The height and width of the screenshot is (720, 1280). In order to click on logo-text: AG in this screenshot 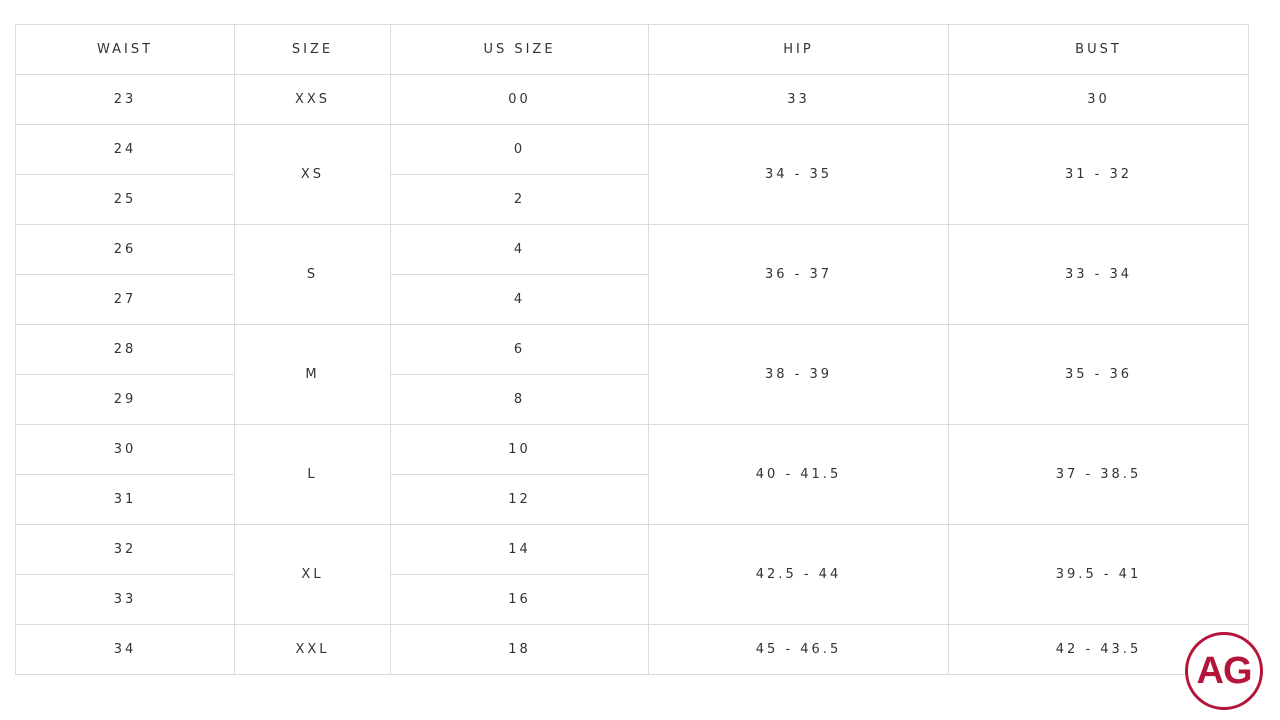, I will do `click(1224, 670)`.